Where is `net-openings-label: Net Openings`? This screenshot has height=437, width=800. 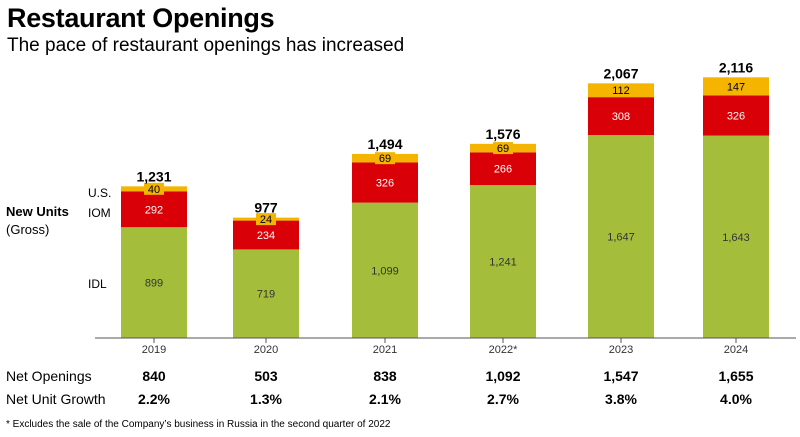 net-openings-label: Net Openings is located at coordinates (49, 376).